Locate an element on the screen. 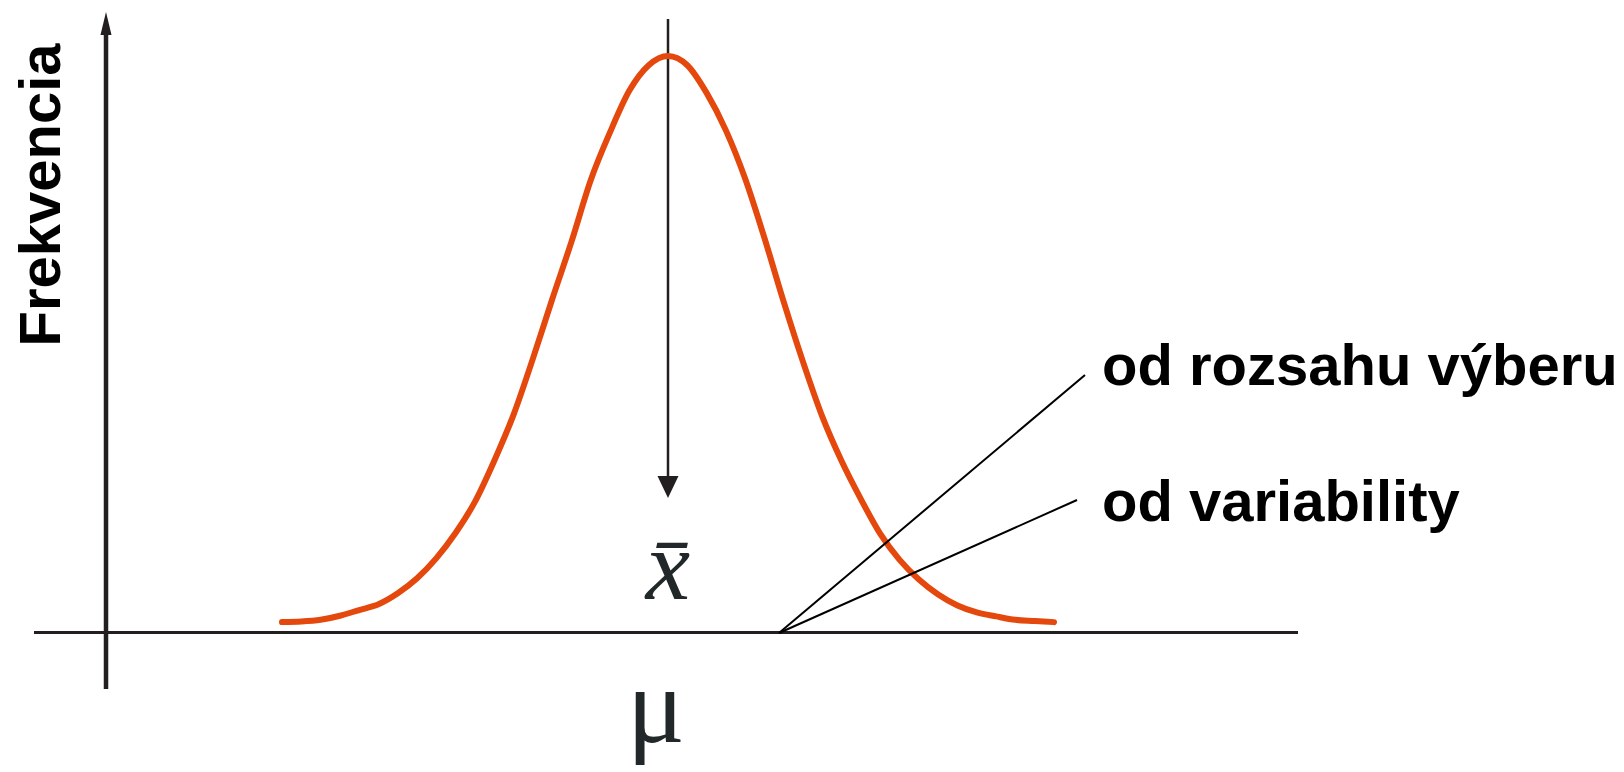  text: μ is located at coordinates (656, 705).